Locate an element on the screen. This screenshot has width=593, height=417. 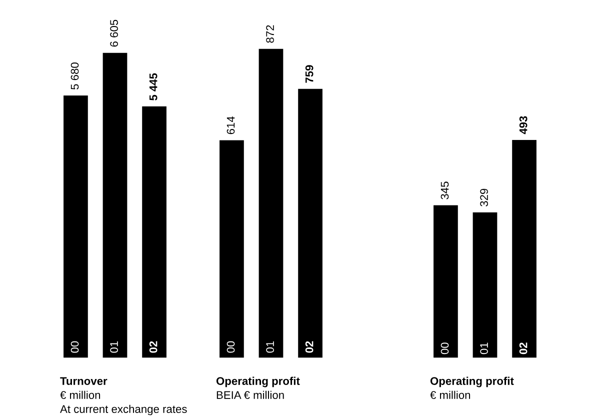
data-label: 329 is located at coordinates (484, 197).